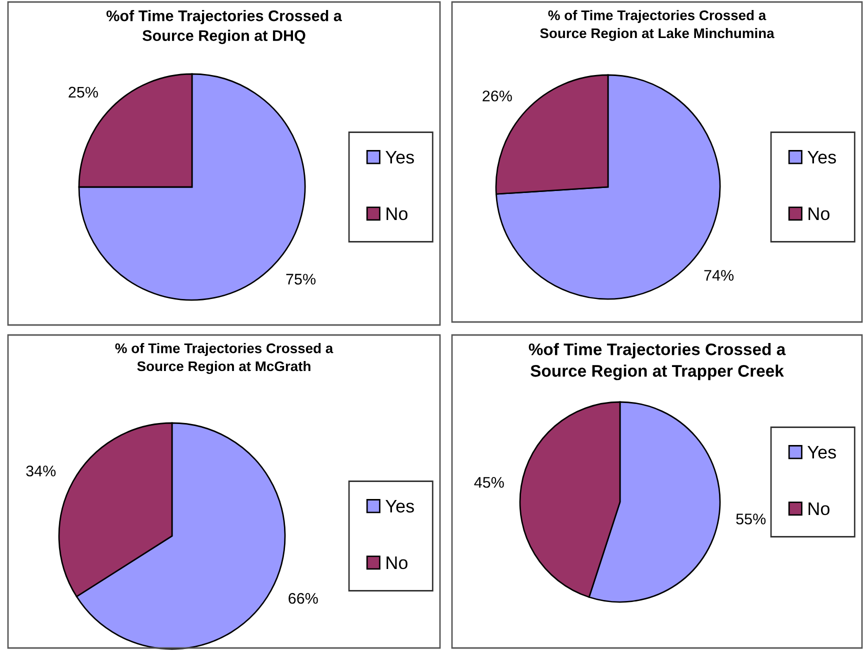  What do you see at coordinates (41, 471) in the screenshot?
I see `data-label: 34%` at bounding box center [41, 471].